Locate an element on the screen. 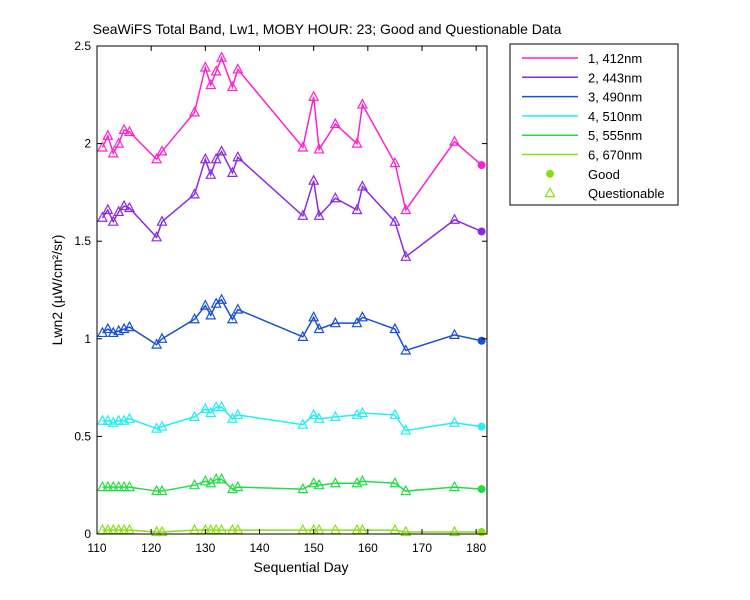 This screenshot has height=600, width=750. legend-label: Questionable is located at coordinates (626, 193).